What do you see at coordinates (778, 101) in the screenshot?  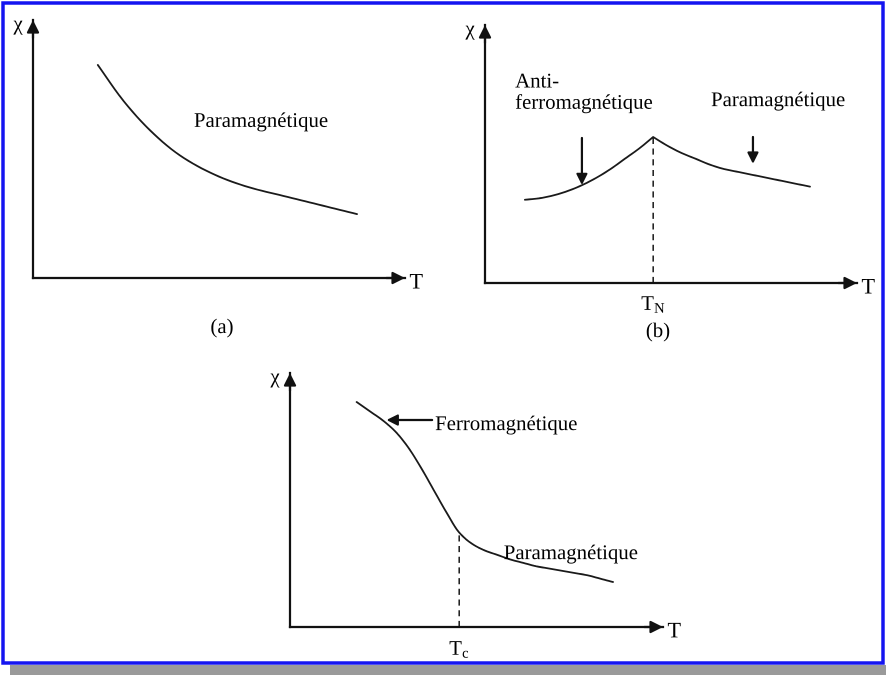 I see `text: Paramagnétique` at bounding box center [778, 101].